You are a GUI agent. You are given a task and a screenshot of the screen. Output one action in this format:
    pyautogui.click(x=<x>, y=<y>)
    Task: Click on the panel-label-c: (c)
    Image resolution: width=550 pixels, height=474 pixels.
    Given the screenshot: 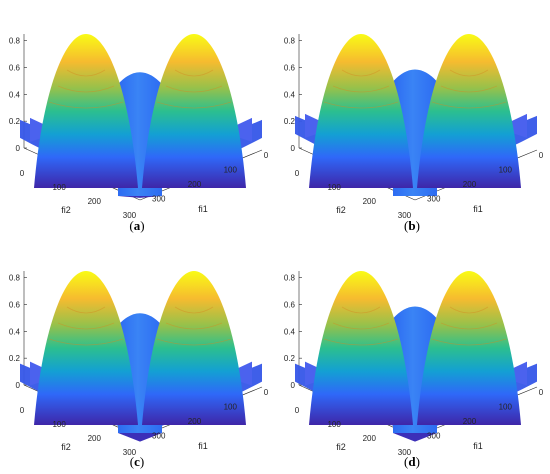 What is the action you would take?
    pyautogui.click(x=137, y=461)
    